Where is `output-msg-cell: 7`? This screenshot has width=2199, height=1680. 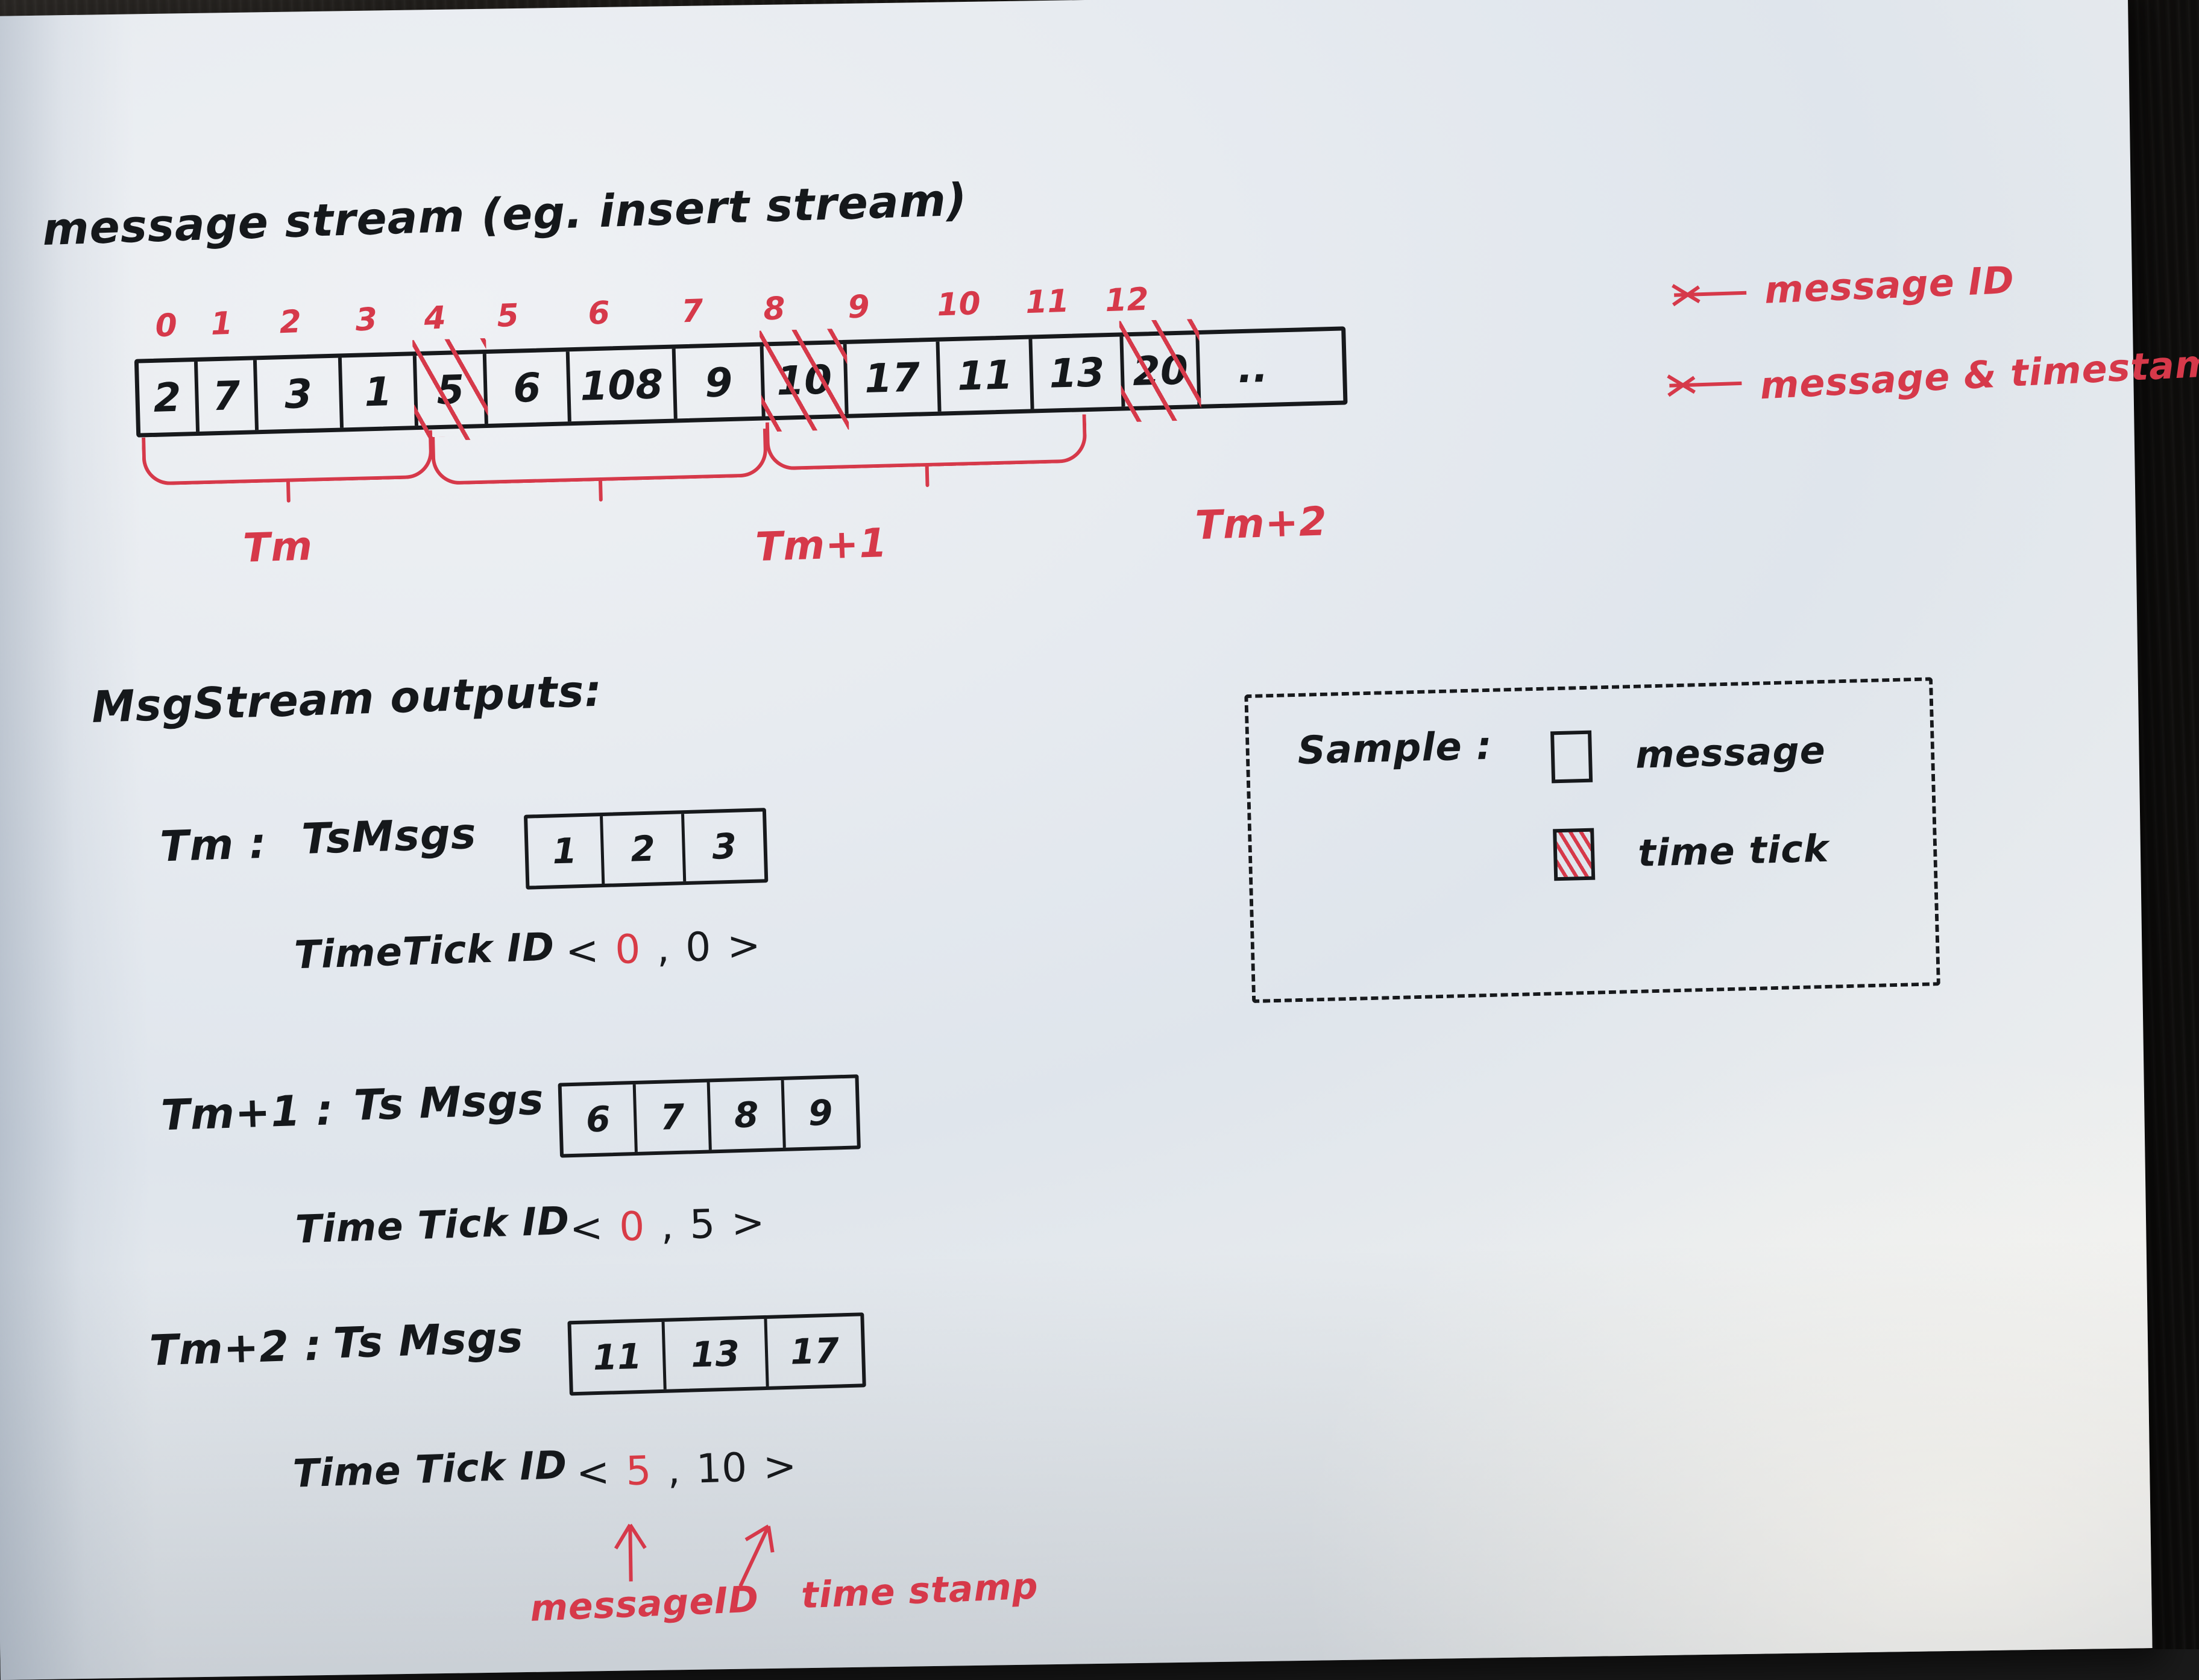 output-msg-cell: 7 is located at coordinates (673, 1117).